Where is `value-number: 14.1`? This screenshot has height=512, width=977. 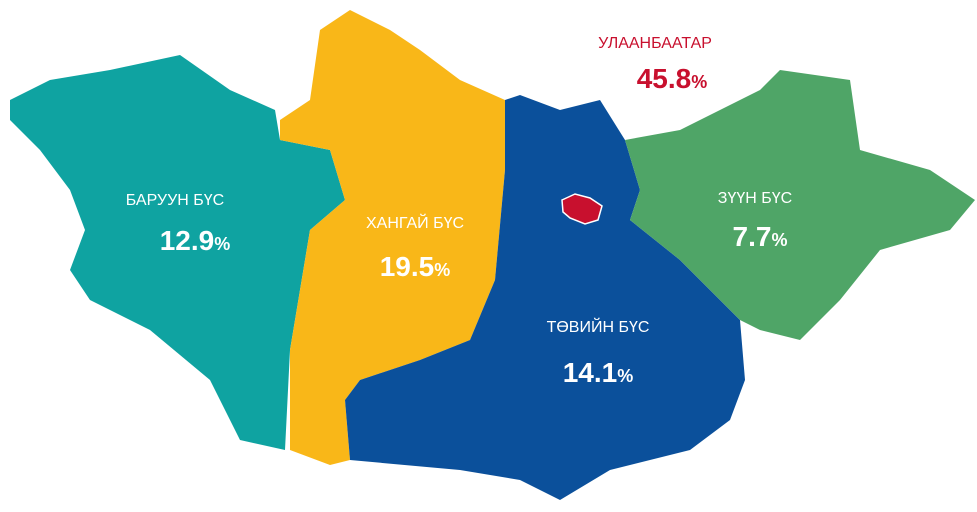
value-number: 14.1 is located at coordinates (590, 372).